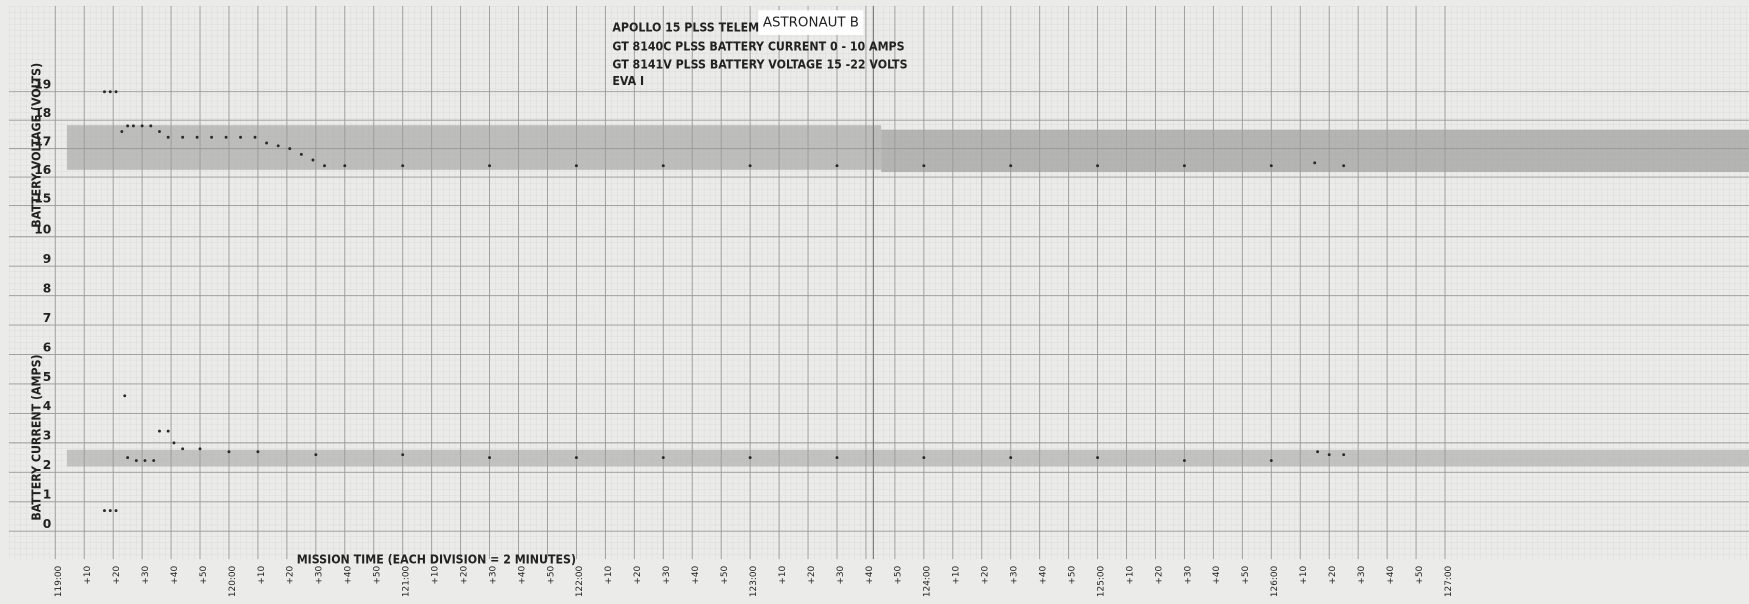  What do you see at coordinates (42, 113) in the screenshot?
I see `y2-tick-label: 18` at bounding box center [42, 113].